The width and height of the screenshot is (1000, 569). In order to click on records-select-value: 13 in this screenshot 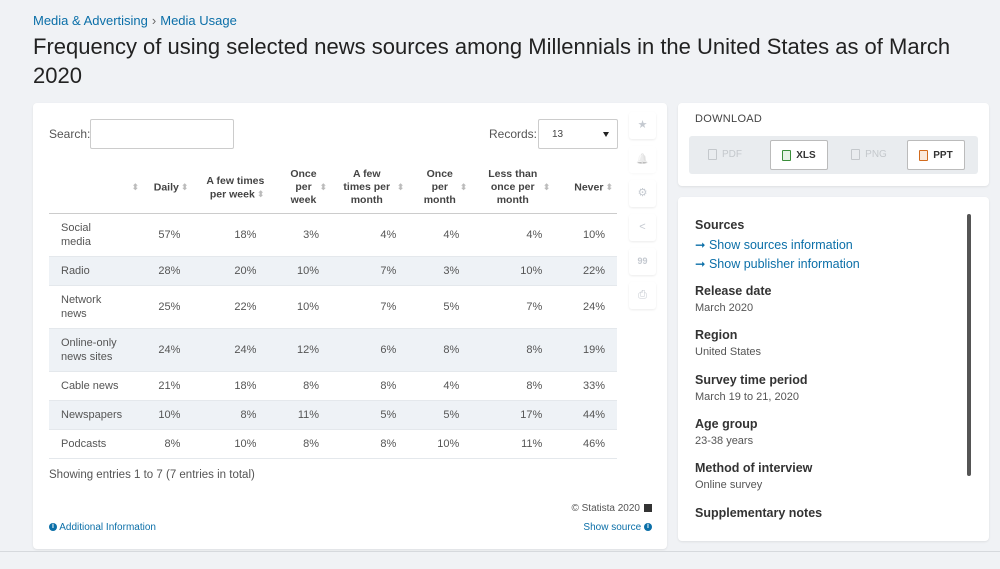, I will do `click(558, 134)`.